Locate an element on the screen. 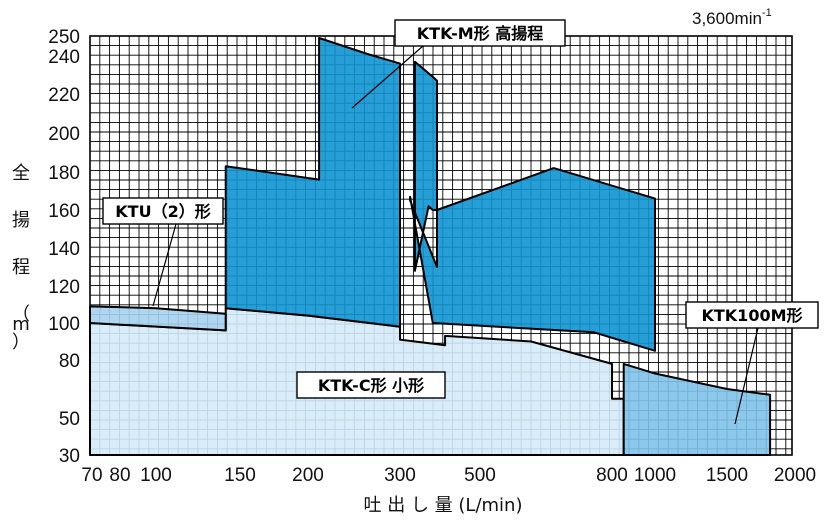 The width and height of the screenshot is (833, 522). label-ktk100m: KTK100M形 is located at coordinates (752, 363).